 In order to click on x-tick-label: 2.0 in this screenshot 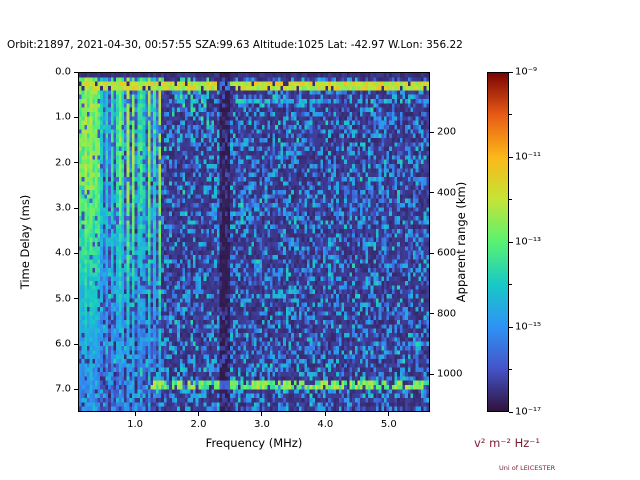, I will do `click(198, 424)`.